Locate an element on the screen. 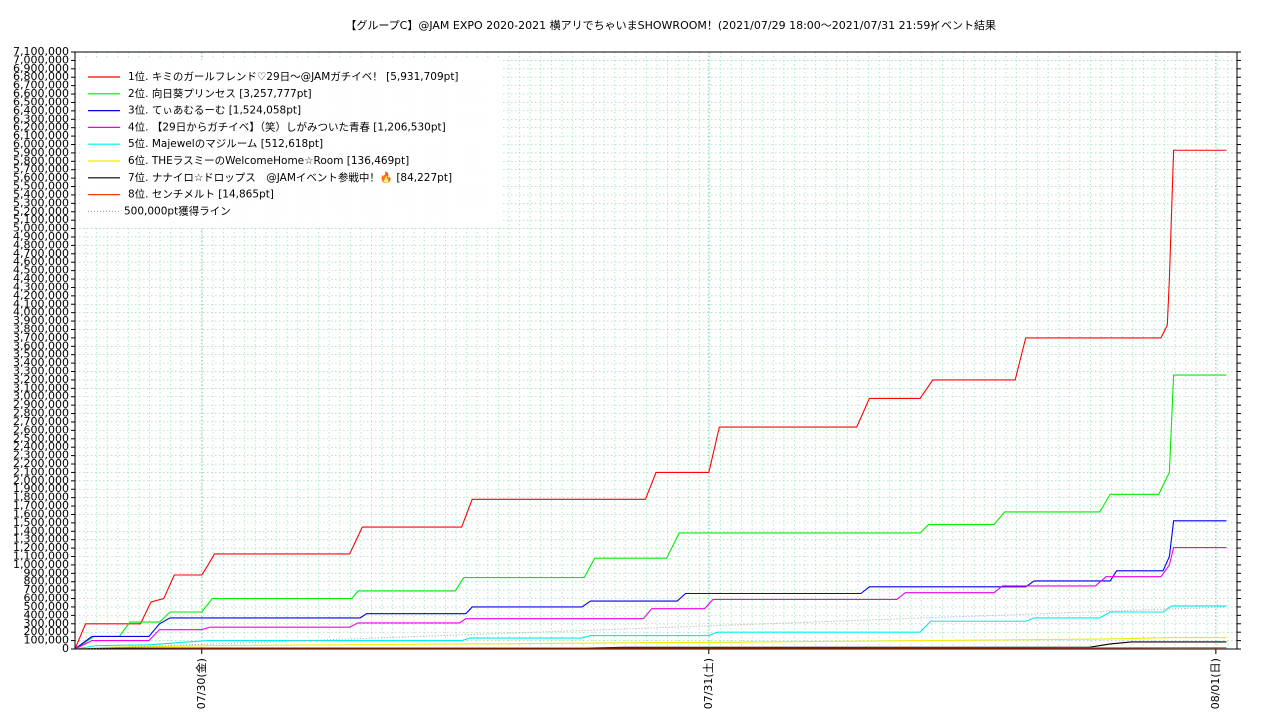 The image size is (1280, 724). y-tick-label: 4,100,000 is located at coordinates (41, 303).